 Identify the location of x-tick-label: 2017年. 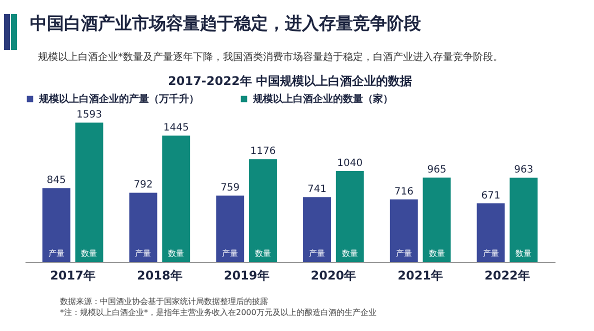
(73, 275).